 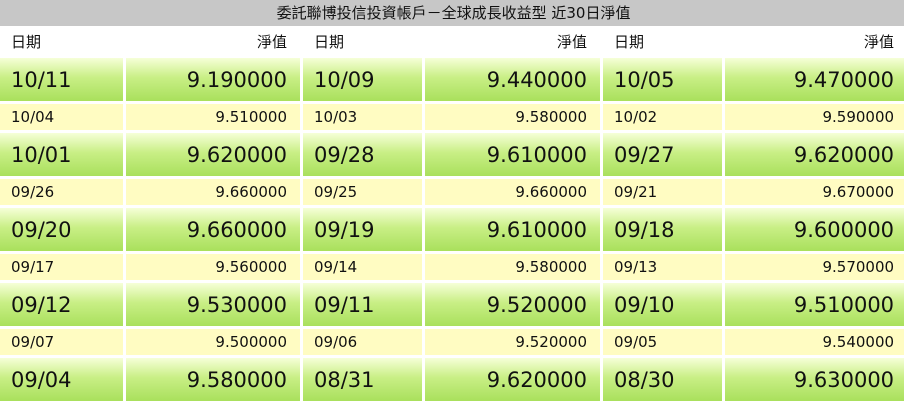 What do you see at coordinates (662, 117) in the screenshot?
I see `date-cell: 10/02` at bounding box center [662, 117].